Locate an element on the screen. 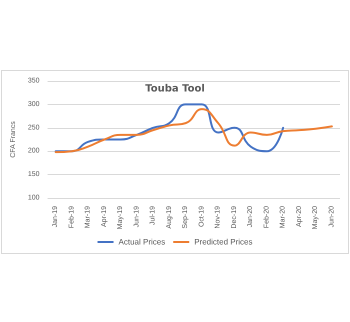 Image resolution: width=350 pixels, height=322 pixels. legend-label: Predicted Prices is located at coordinates (223, 242).